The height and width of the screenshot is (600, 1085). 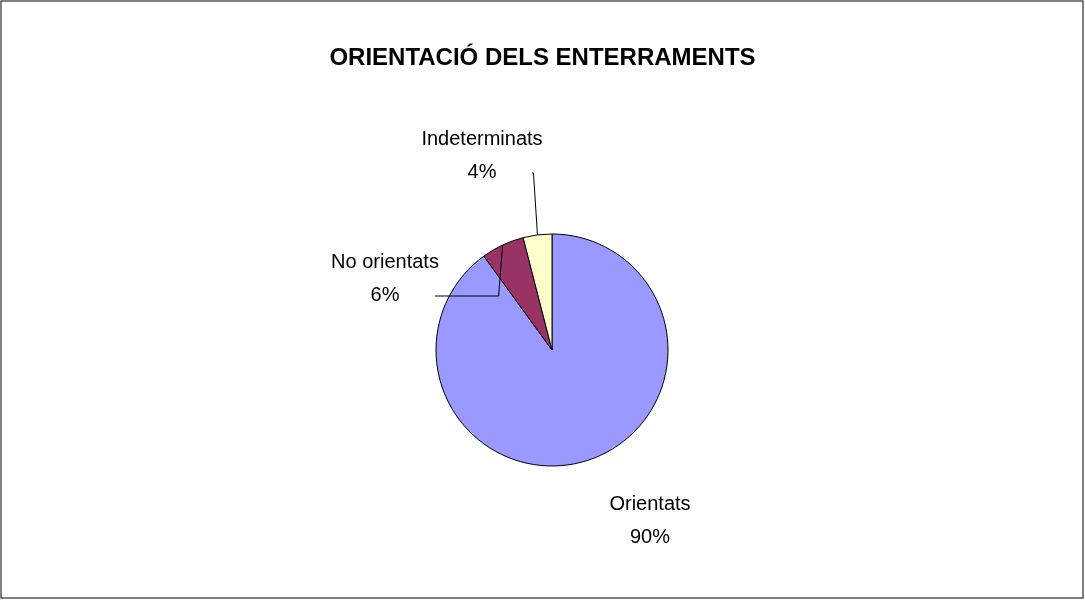 I want to click on data-label: 4%, so click(x=482, y=171).